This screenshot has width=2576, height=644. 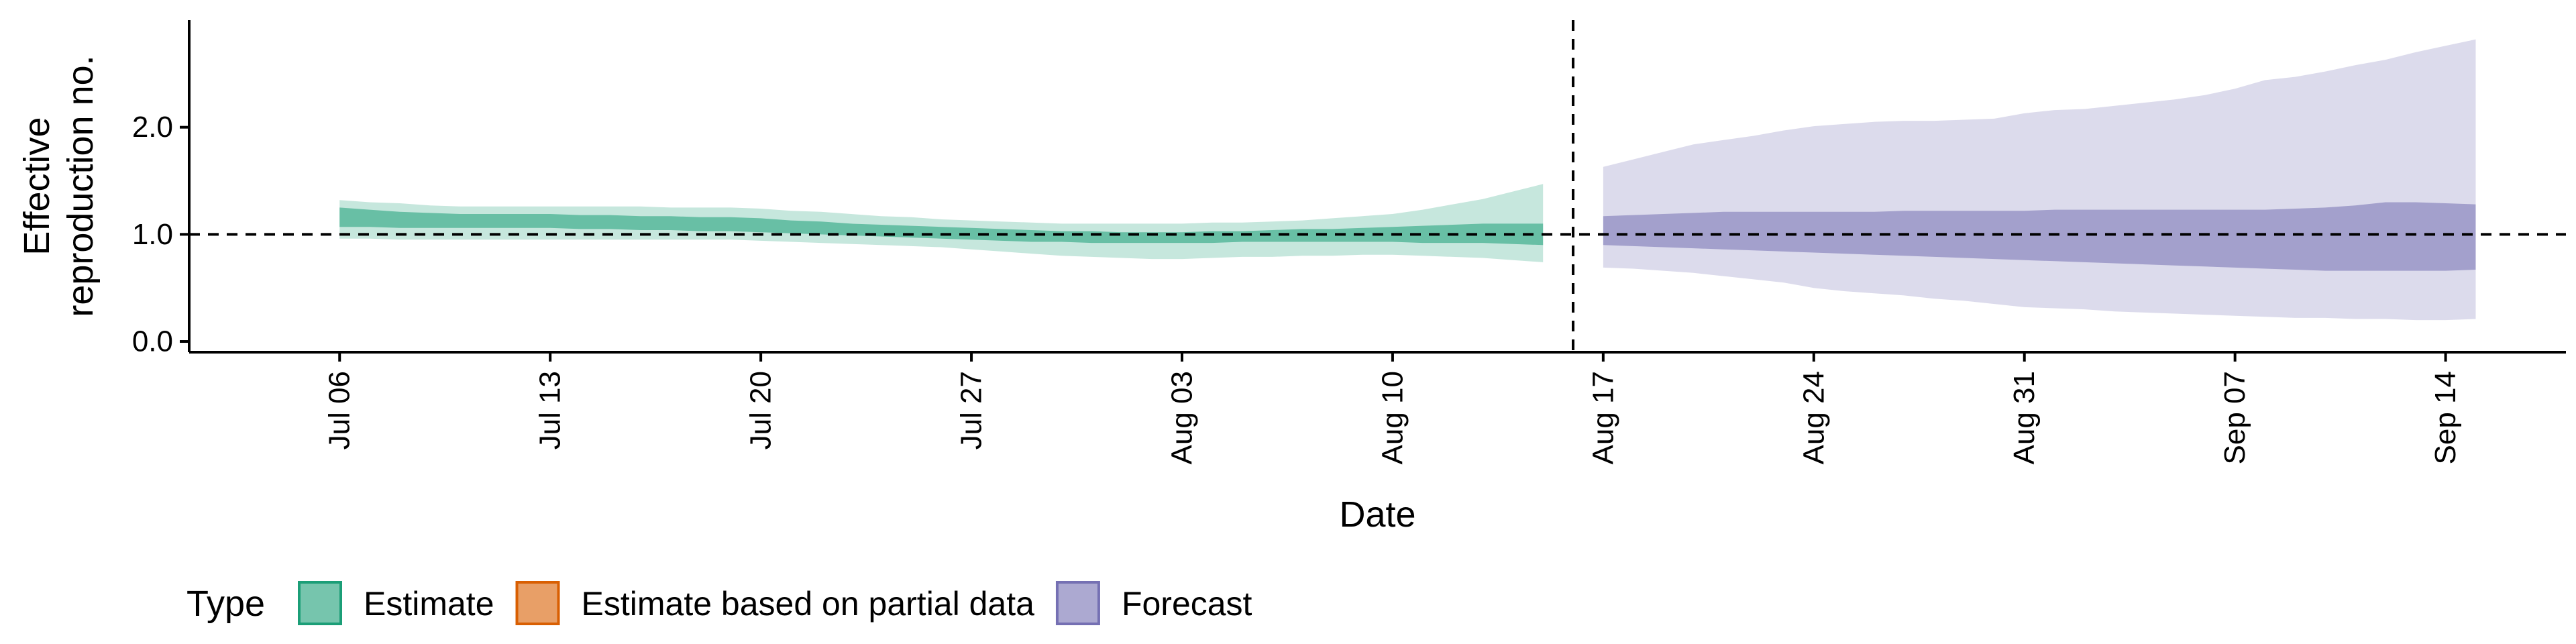 What do you see at coordinates (1813, 417) in the screenshot?
I see `x-tick-label: Aug 24` at bounding box center [1813, 417].